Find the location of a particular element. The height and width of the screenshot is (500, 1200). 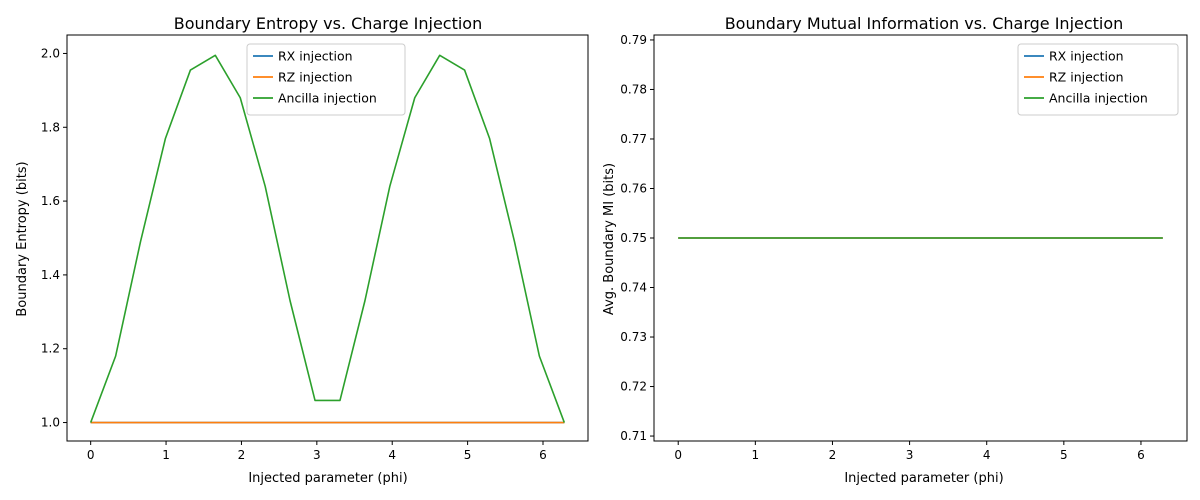

entropy-y-tick-label: 1.0 is located at coordinates (50, 423).